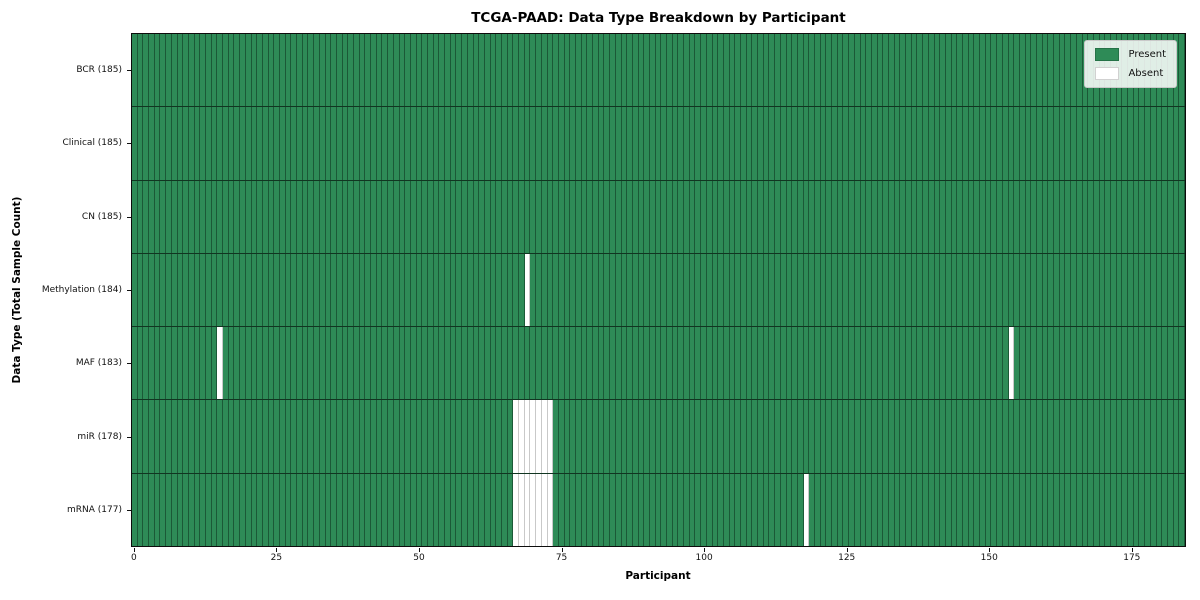  I want to click on x-tick-mark, so click(419, 550).